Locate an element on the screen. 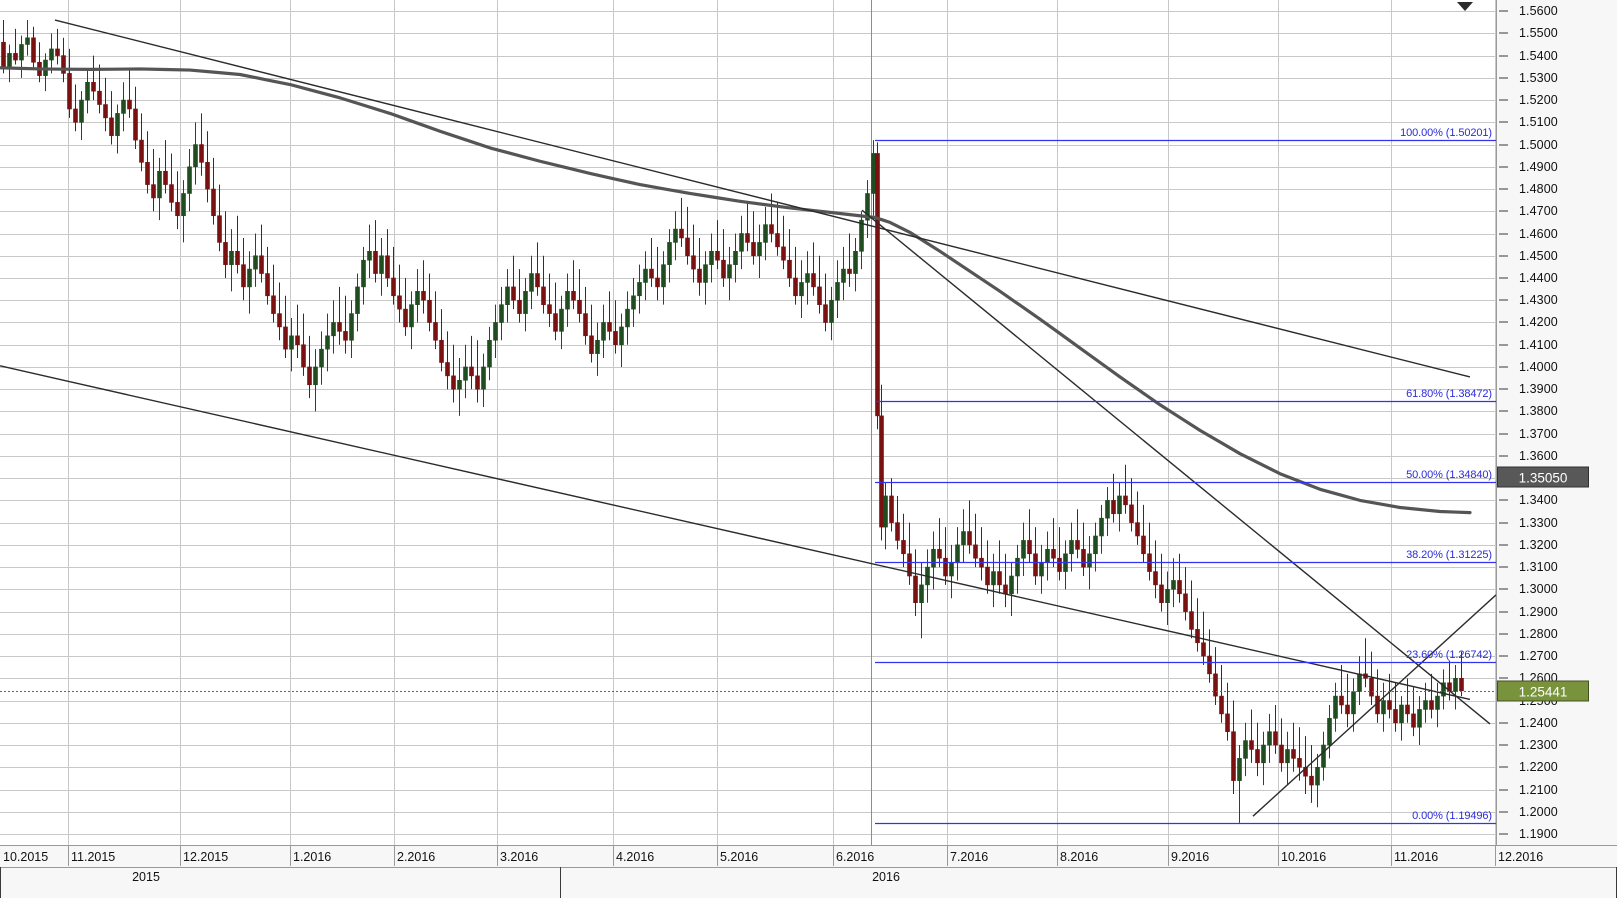 This screenshot has width=1617, height=898. price-tick-label: 1.3400 is located at coordinates (1538, 500).